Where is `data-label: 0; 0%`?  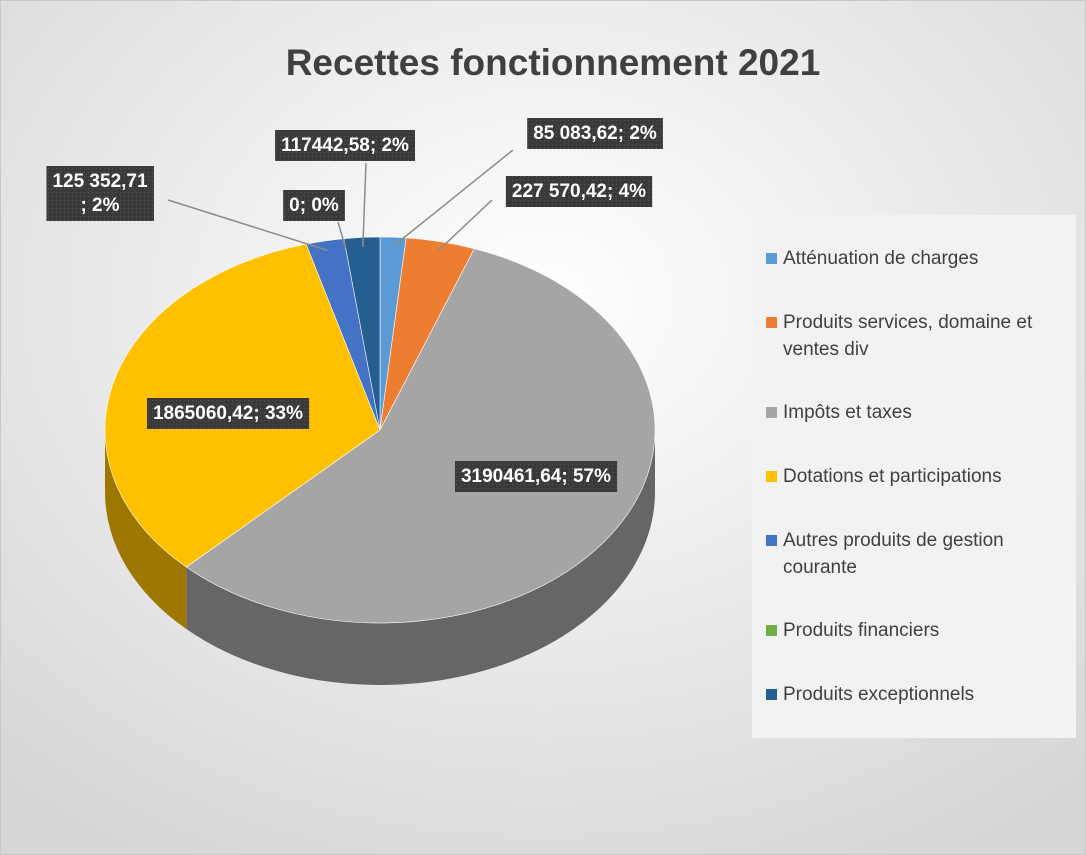
data-label: 0; 0% is located at coordinates (314, 205).